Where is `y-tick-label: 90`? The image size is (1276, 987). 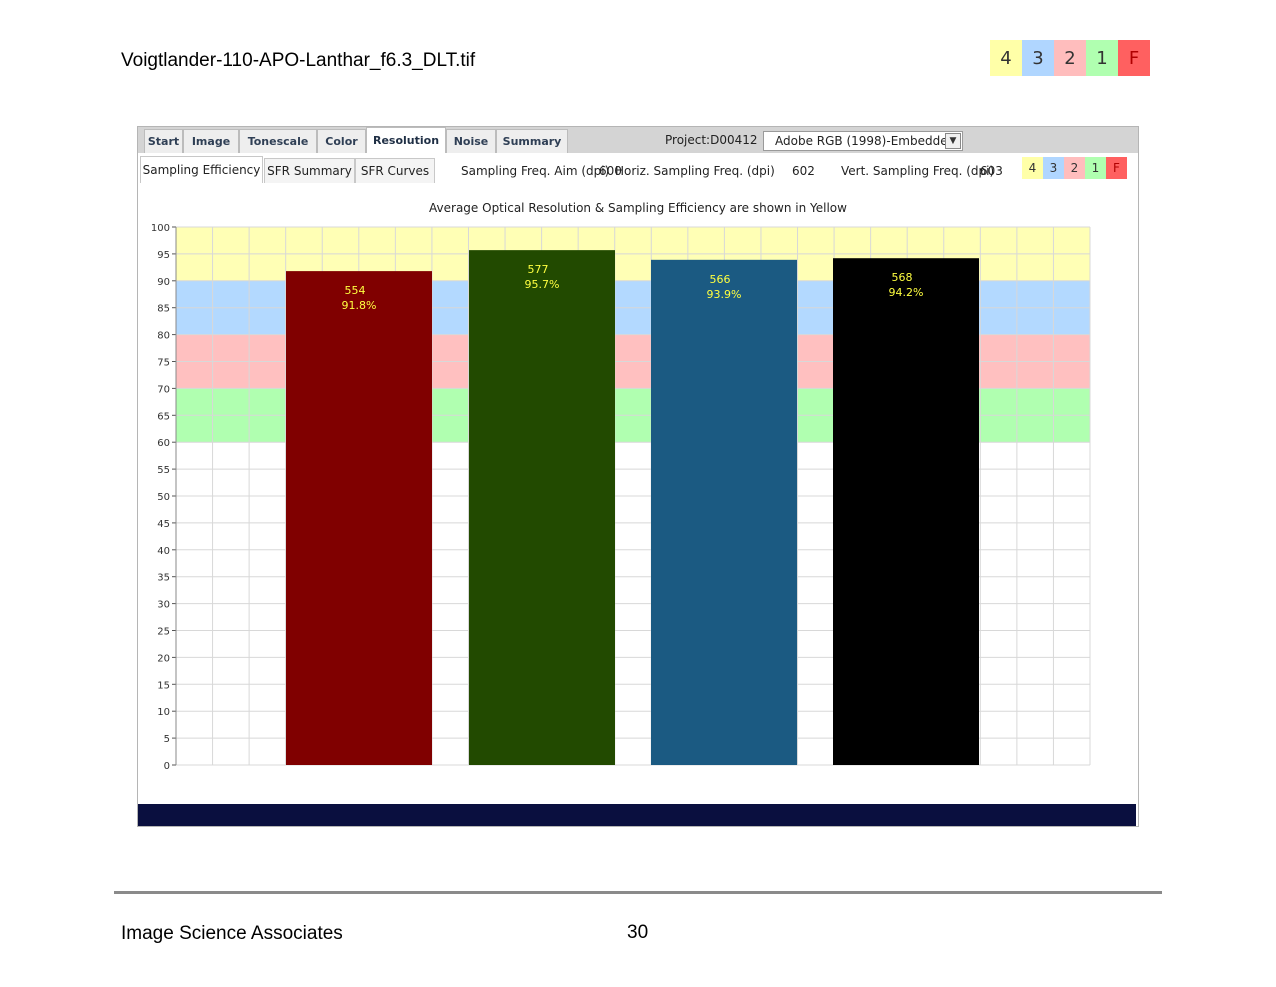 y-tick-label: 90 is located at coordinates (163, 282).